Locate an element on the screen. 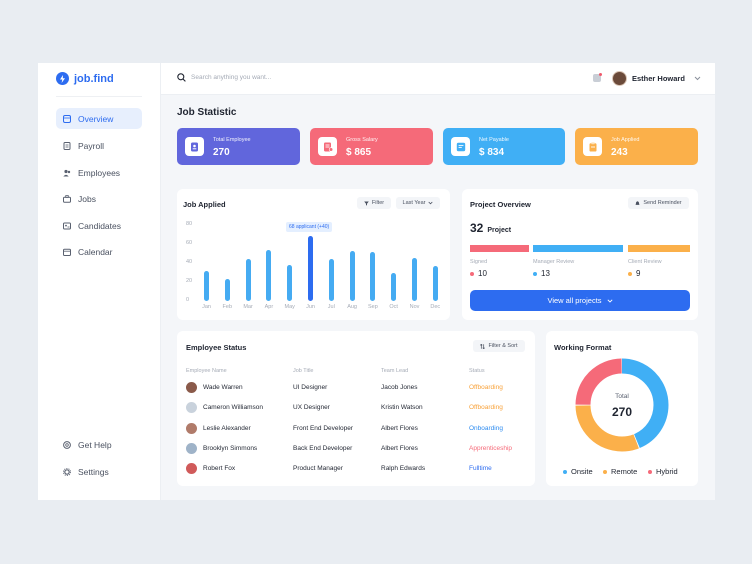  y-tick-label: 0 is located at coordinates (188, 300).